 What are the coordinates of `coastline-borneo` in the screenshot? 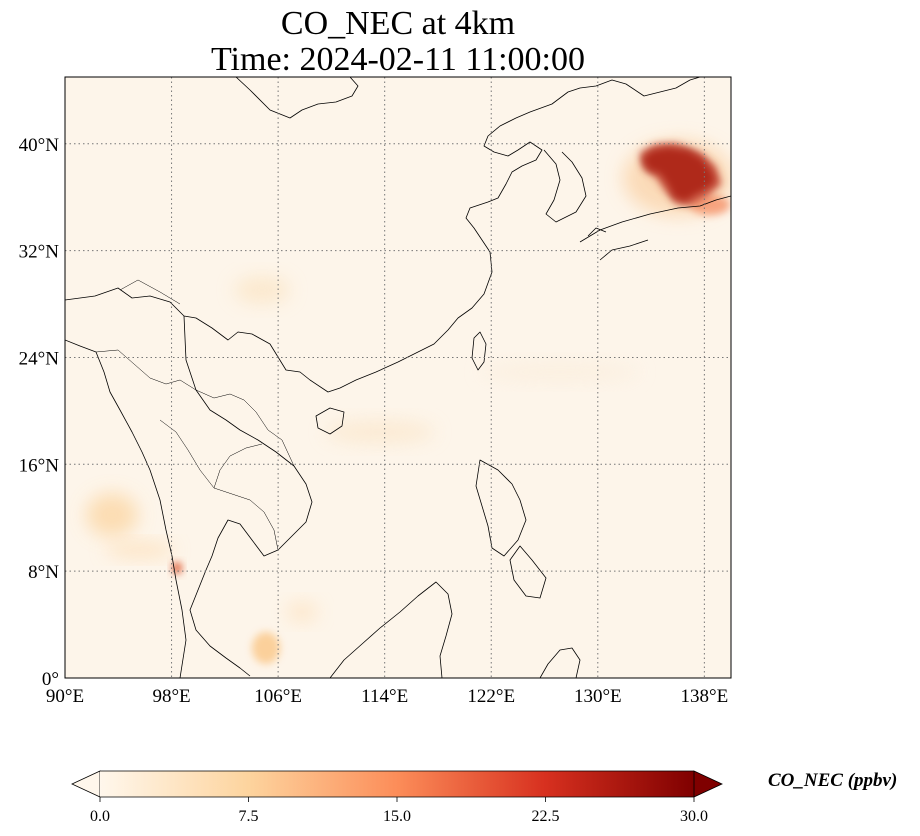 It's located at (391, 629).